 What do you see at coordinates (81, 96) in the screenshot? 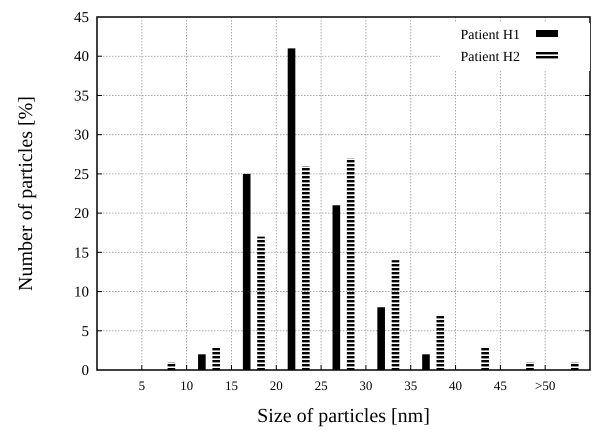
I see `y-tick-label: 35` at bounding box center [81, 96].